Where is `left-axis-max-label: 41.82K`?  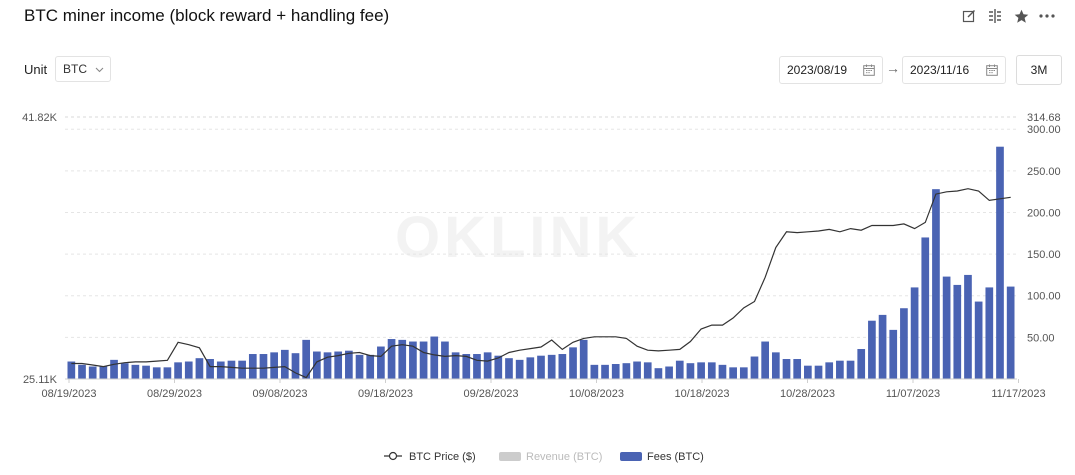 left-axis-max-label: 41.82K is located at coordinates (40, 118).